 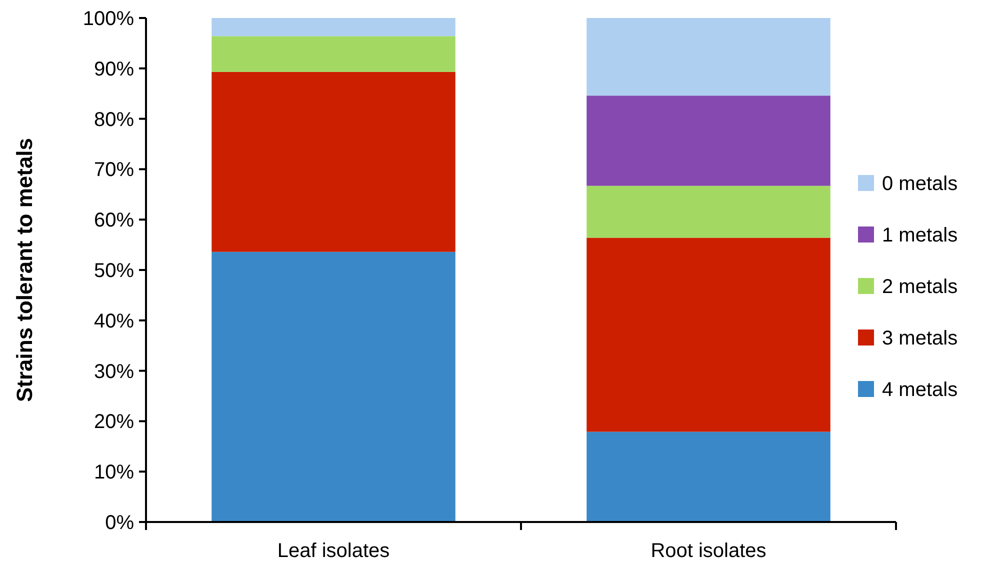 What do you see at coordinates (708, 551) in the screenshot?
I see `x-tick-label: Root isolates` at bounding box center [708, 551].